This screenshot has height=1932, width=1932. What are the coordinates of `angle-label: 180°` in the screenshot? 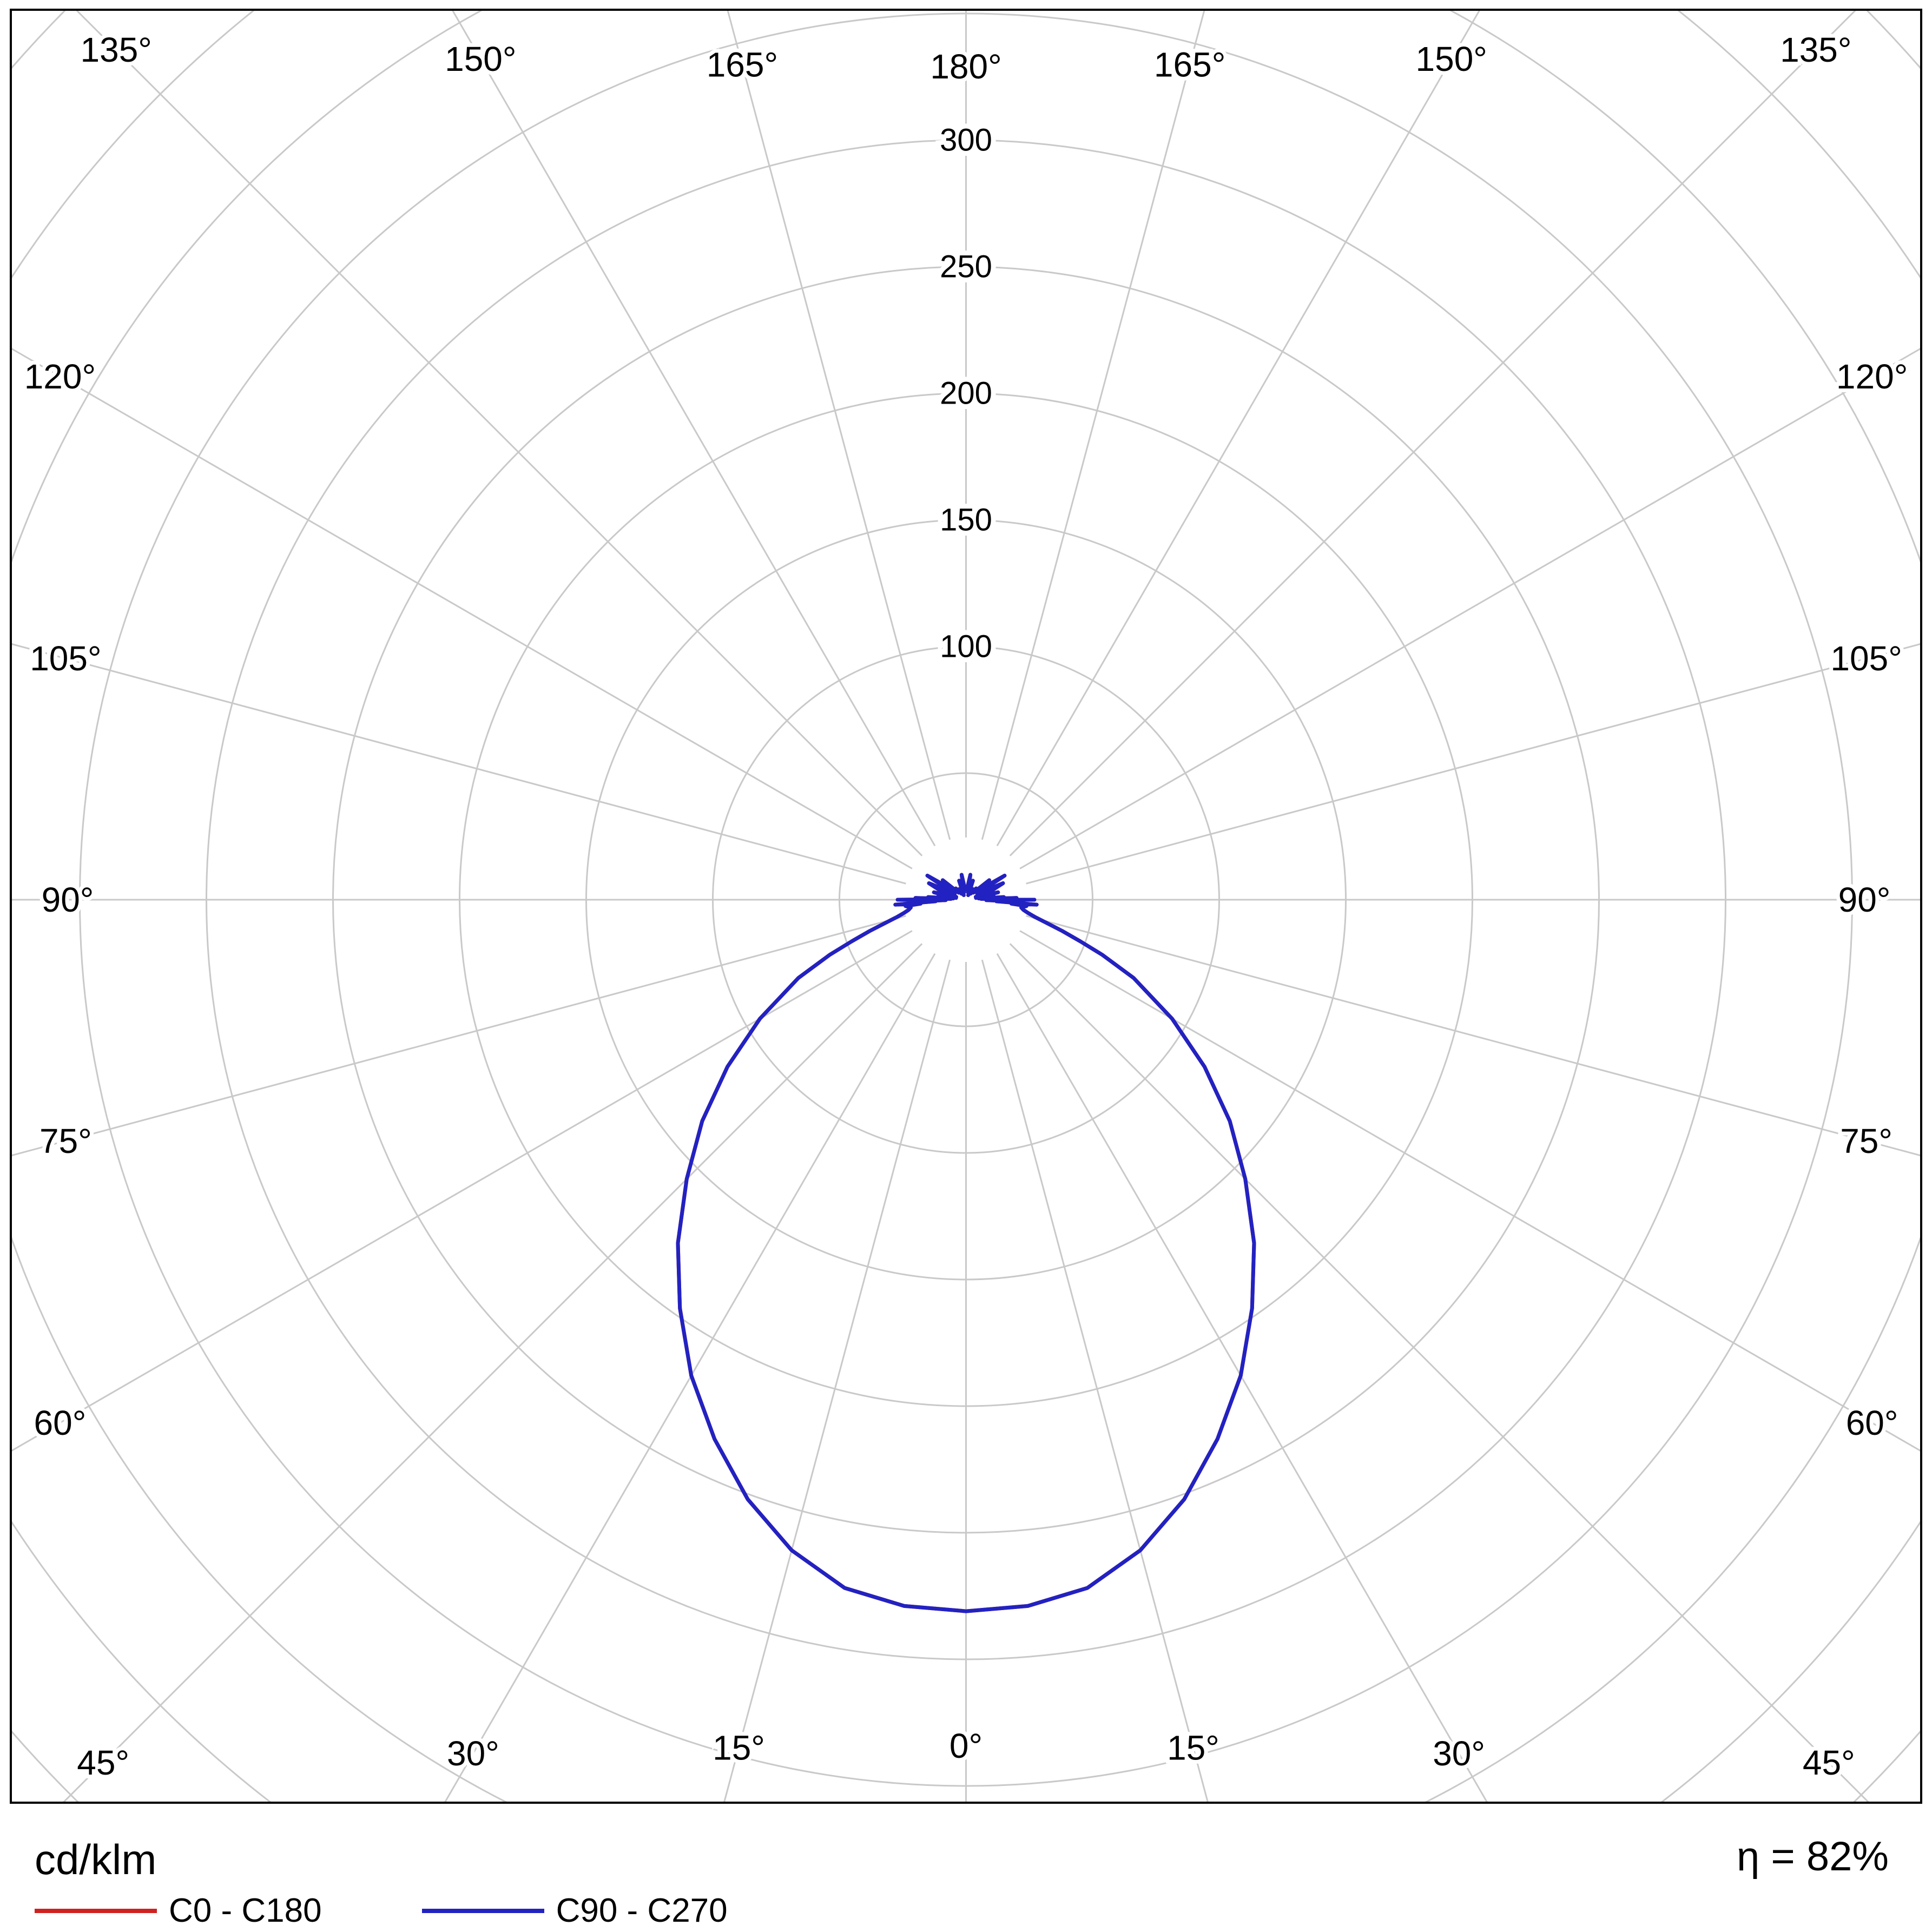 It's located at (965, 66).